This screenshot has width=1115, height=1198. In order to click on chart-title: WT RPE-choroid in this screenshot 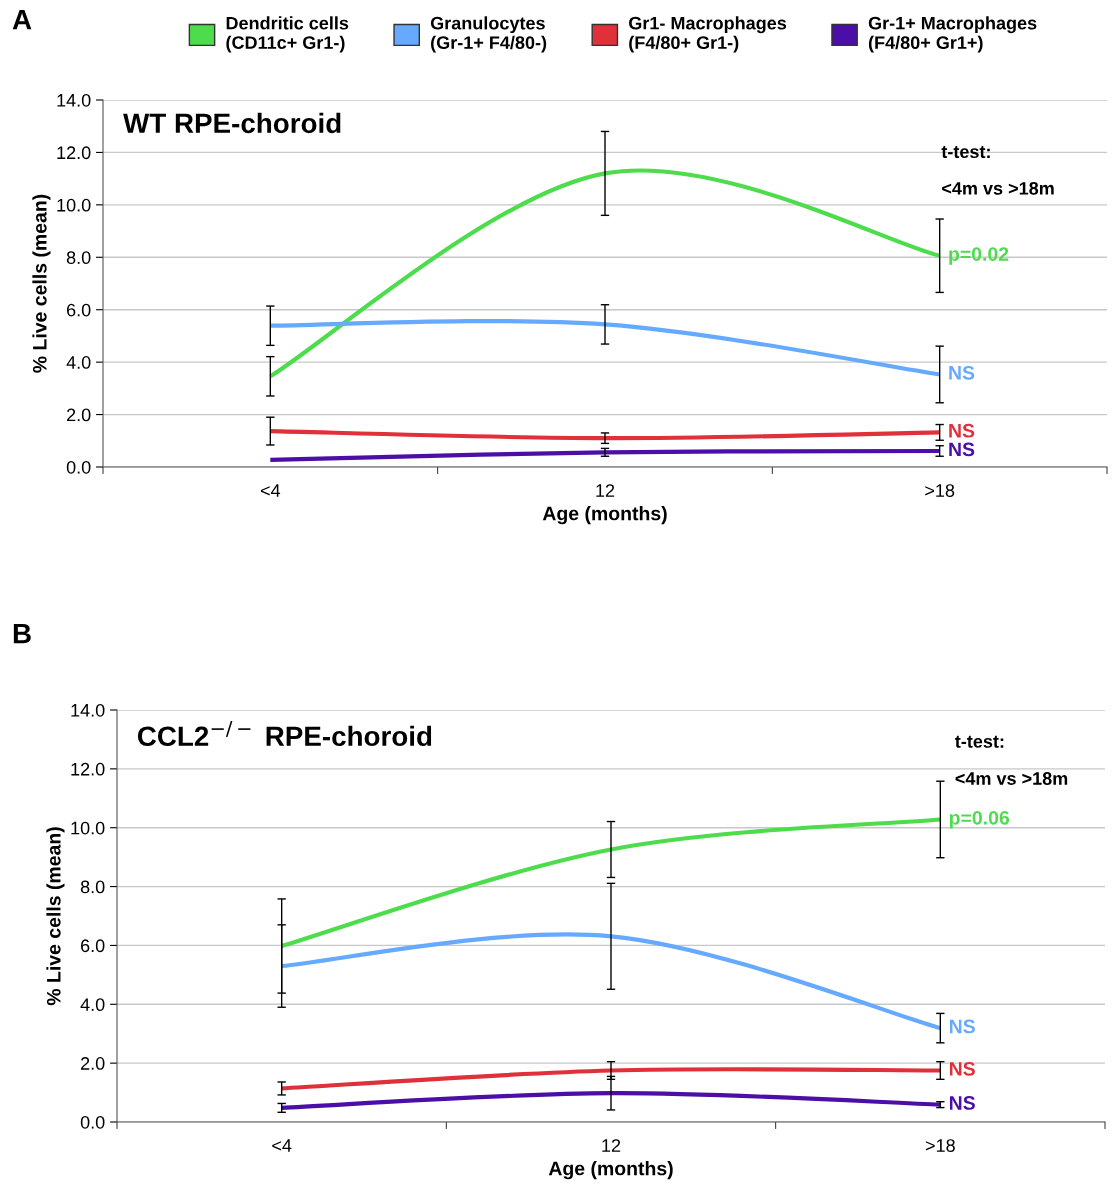, I will do `click(232, 123)`.